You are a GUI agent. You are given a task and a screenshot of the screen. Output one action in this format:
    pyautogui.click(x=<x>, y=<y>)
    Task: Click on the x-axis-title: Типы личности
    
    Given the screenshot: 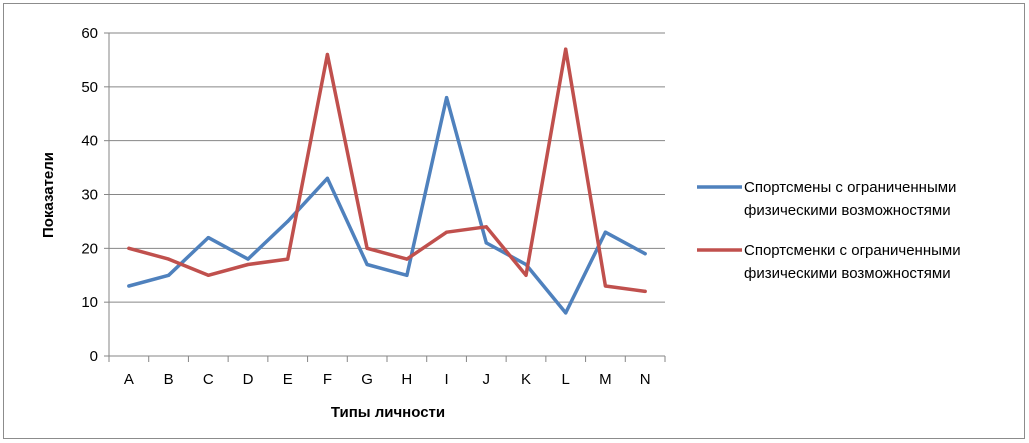 What is the action you would take?
    pyautogui.click(x=388, y=412)
    